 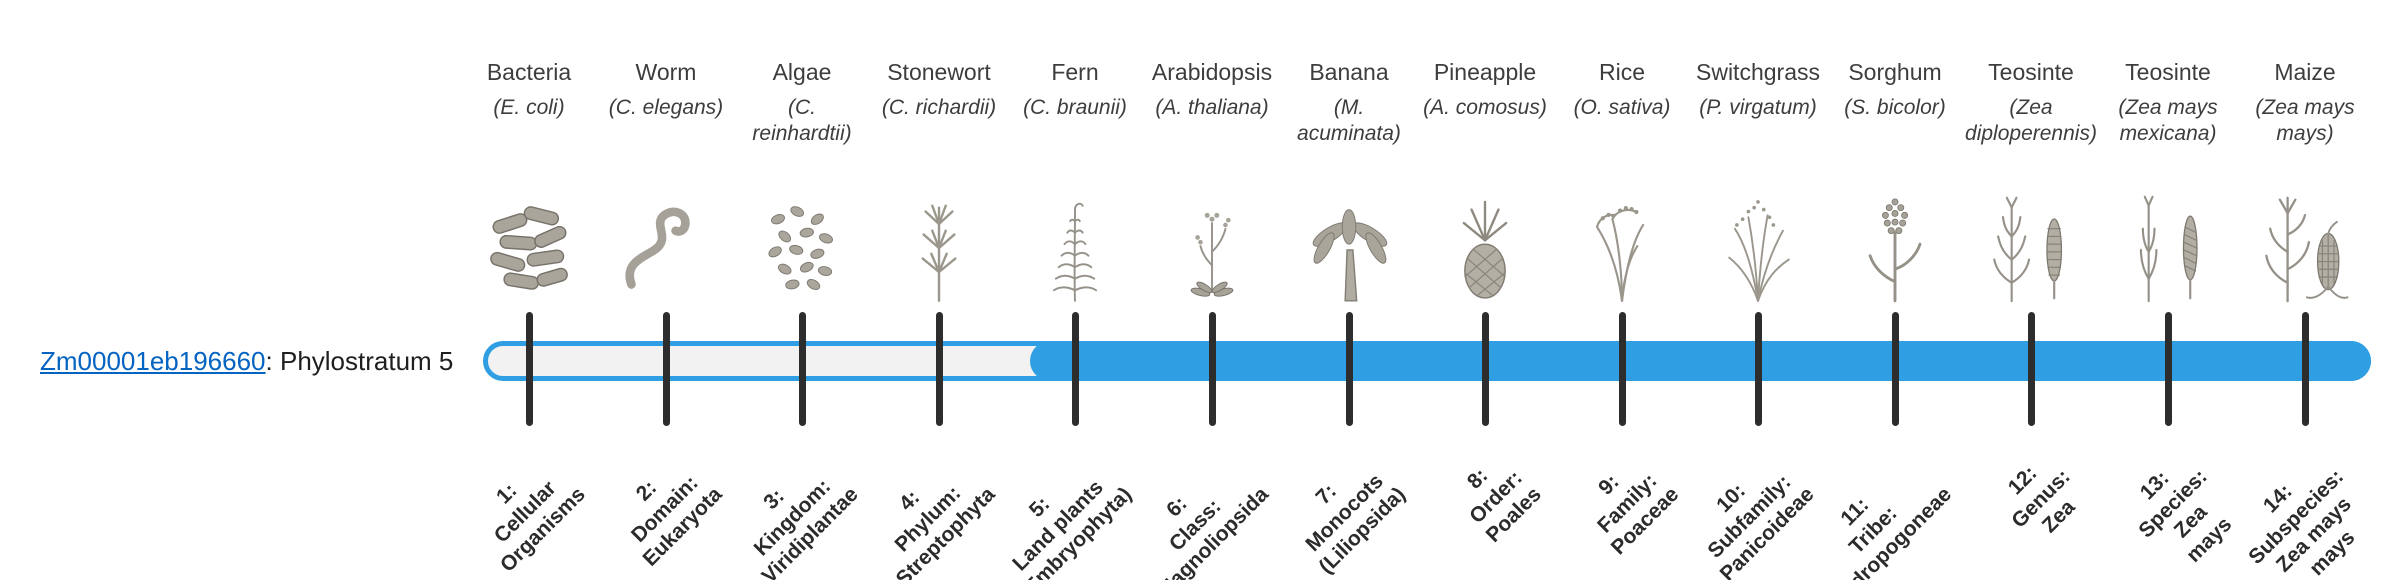 I want to click on organism-sci-name: (C. elegans), so click(x=666, y=107).